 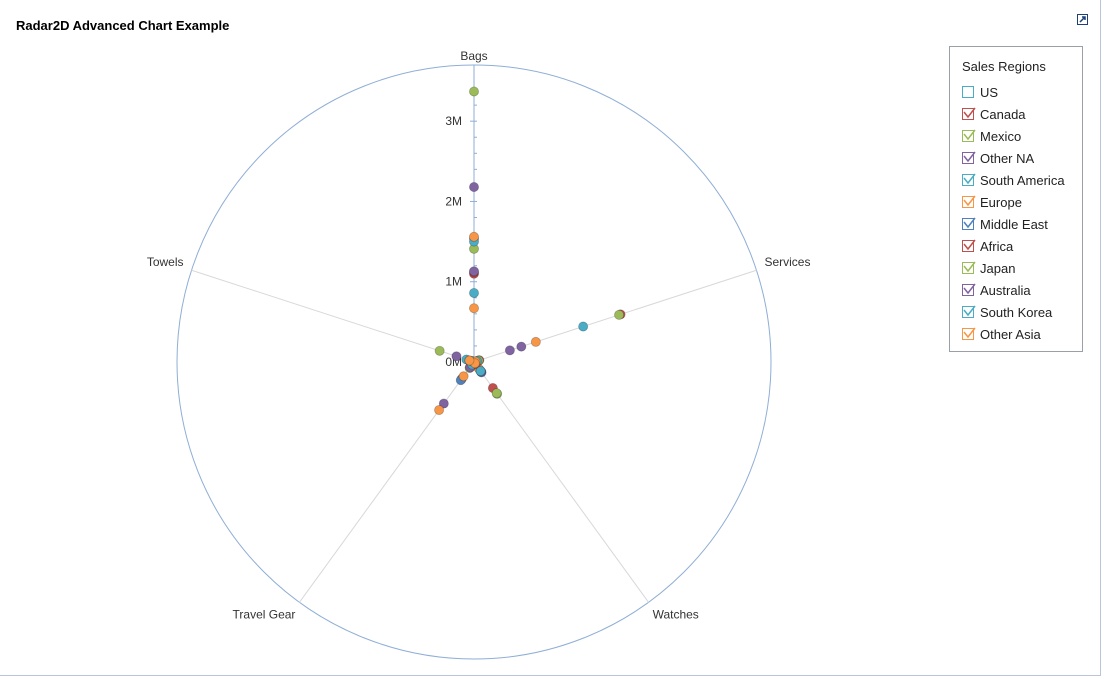 I want to click on category-label: Services, so click(x=787, y=262).